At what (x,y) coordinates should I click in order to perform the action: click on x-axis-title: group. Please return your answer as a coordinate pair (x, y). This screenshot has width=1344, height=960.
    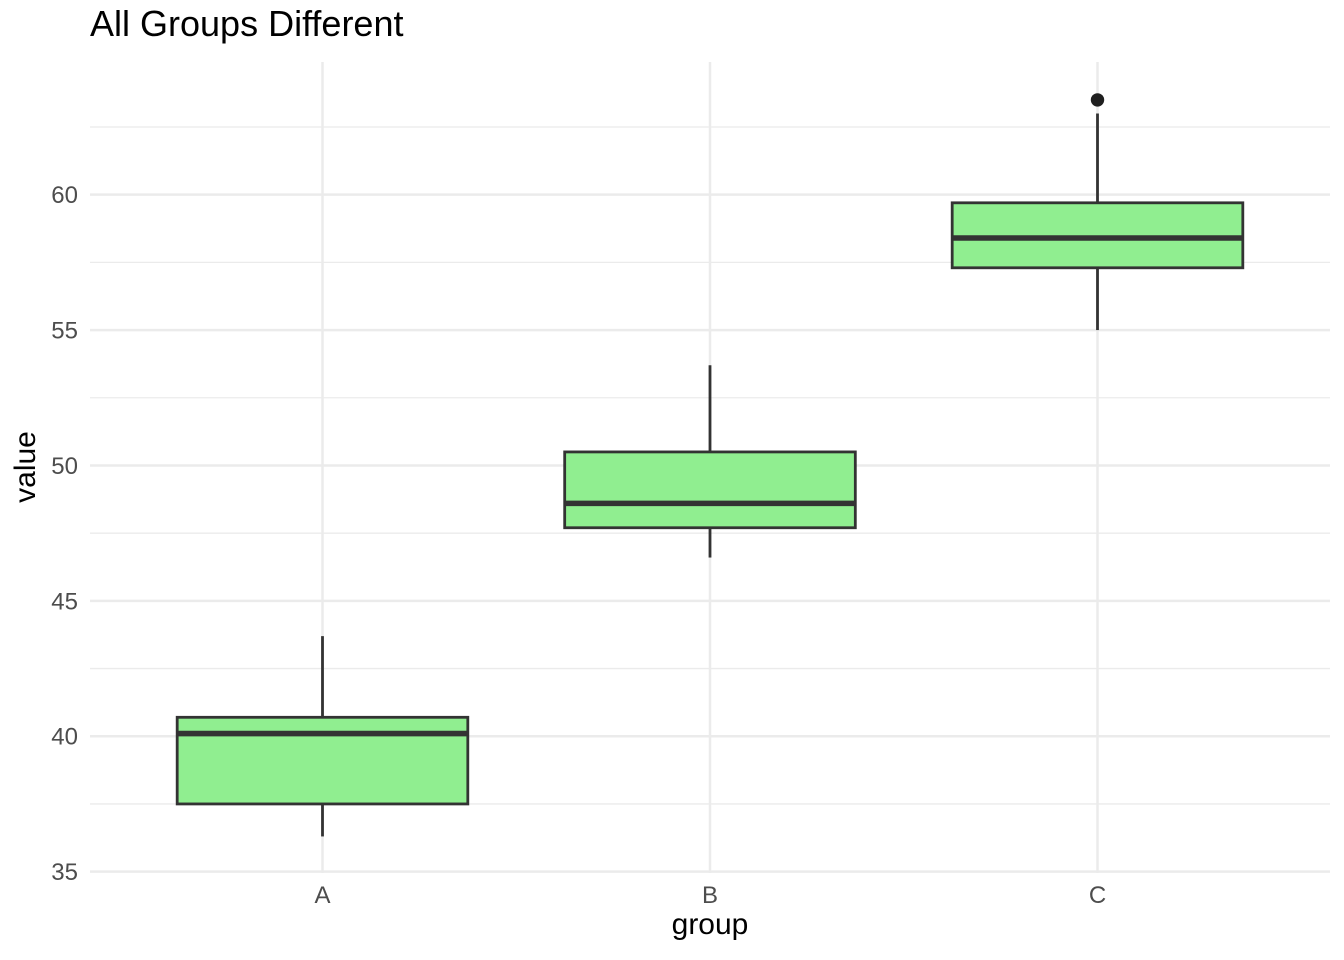
    Looking at the image, I should click on (710, 924).